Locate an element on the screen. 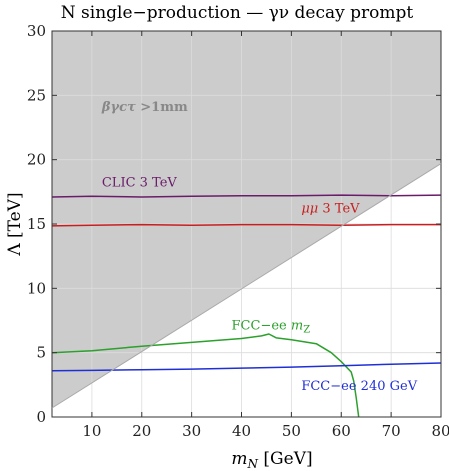 The height and width of the screenshot is (471, 449). x-tick-label: 50 is located at coordinates (291, 431).